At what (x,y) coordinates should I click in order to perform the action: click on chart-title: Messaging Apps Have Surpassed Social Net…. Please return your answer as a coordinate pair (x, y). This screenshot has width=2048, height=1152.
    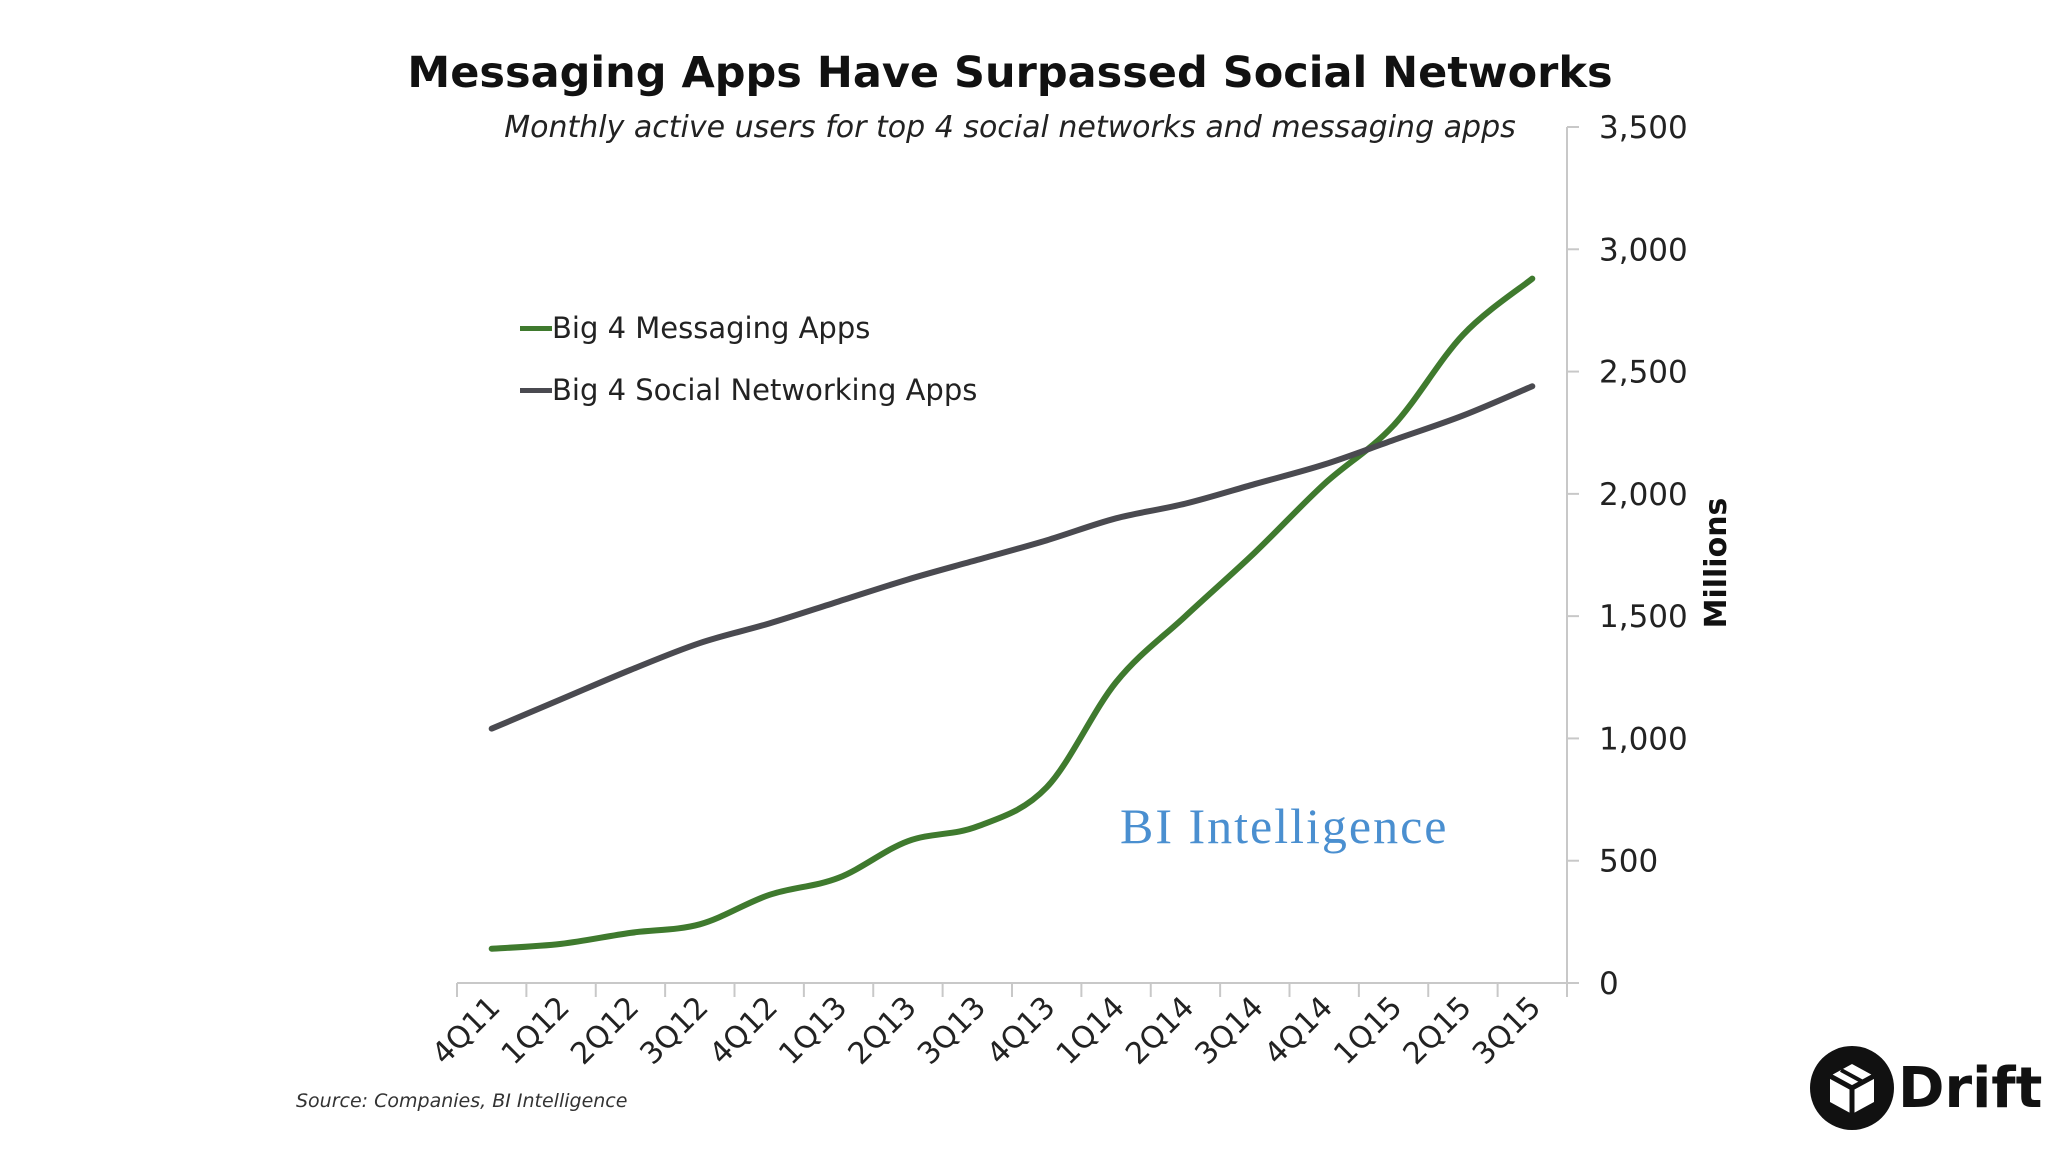
    Looking at the image, I should click on (1010, 73).